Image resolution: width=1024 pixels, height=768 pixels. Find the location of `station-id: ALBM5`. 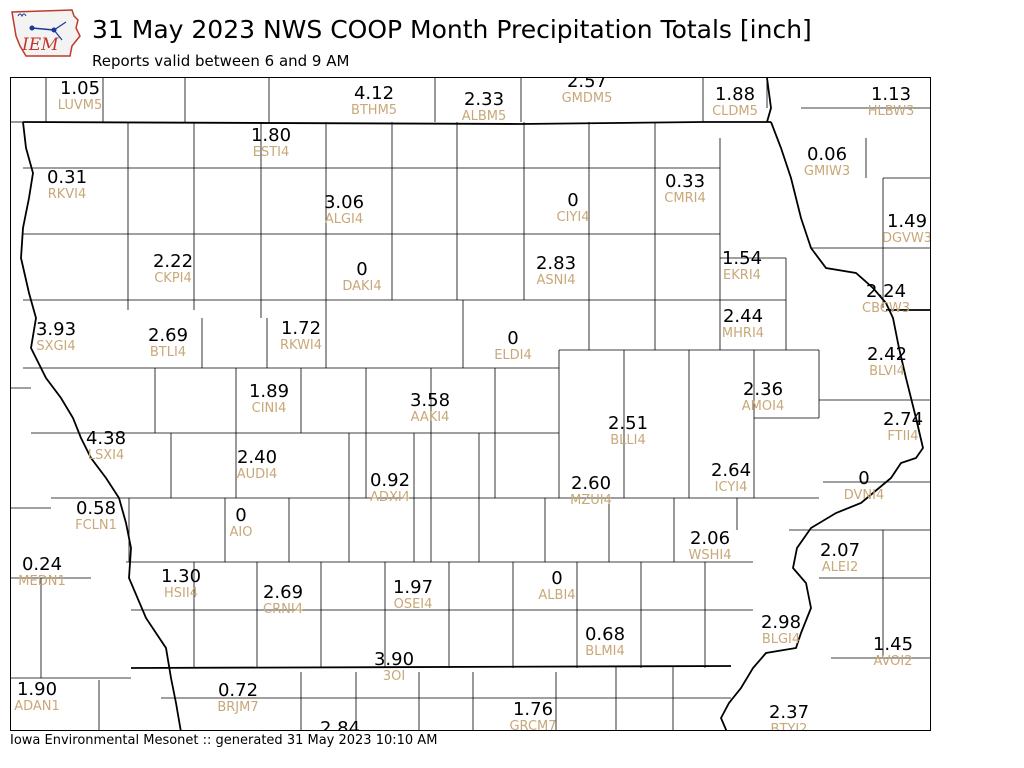

station-id: ALBM5 is located at coordinates (484, 116).